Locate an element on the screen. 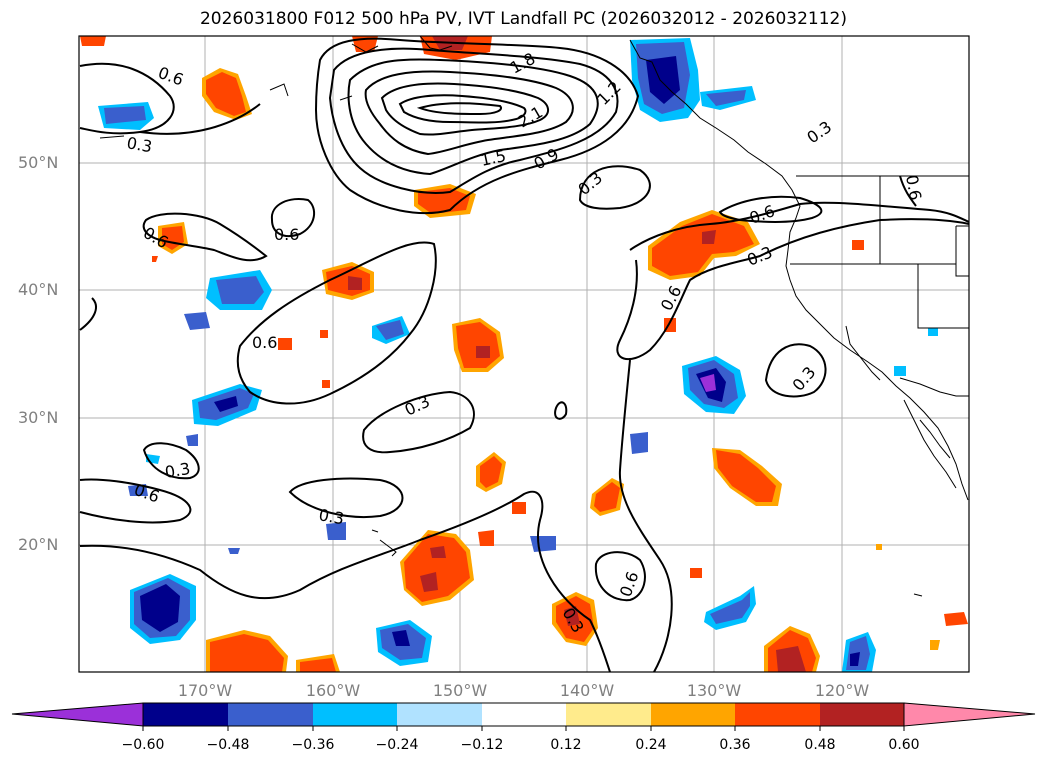 The height and width of the screenshot is (765, 1047). blob-blue-40n is located at coordinates (239, 290).